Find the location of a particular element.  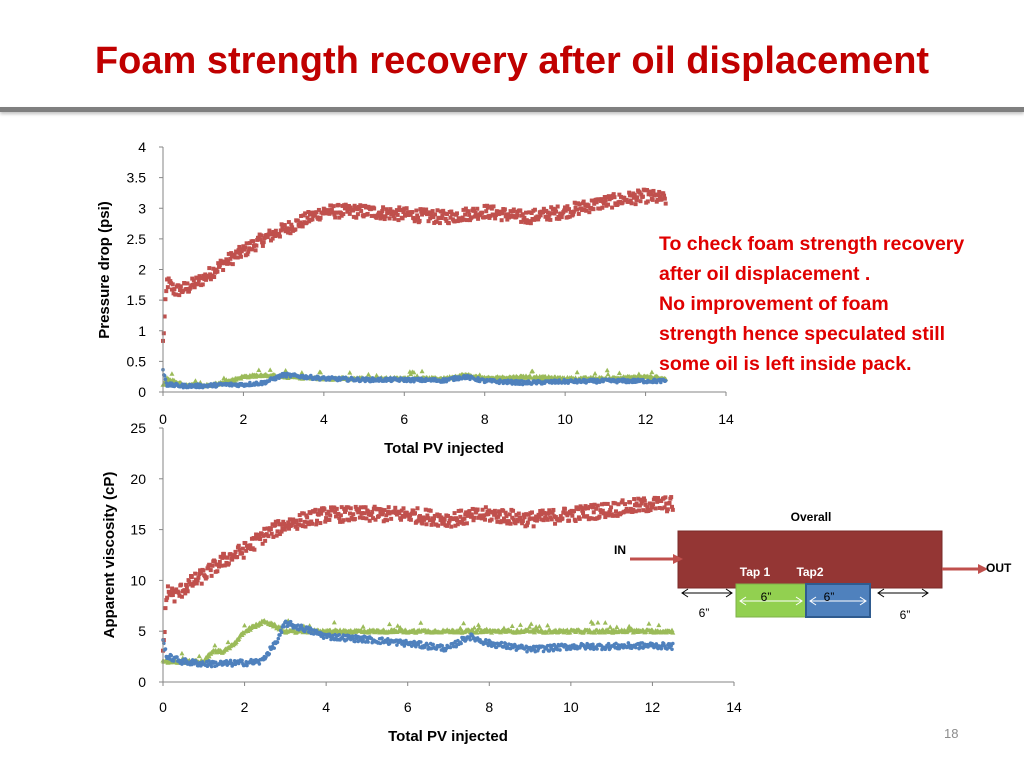

note-line: To check foam strength recovery is located at coordinates (812, 244).